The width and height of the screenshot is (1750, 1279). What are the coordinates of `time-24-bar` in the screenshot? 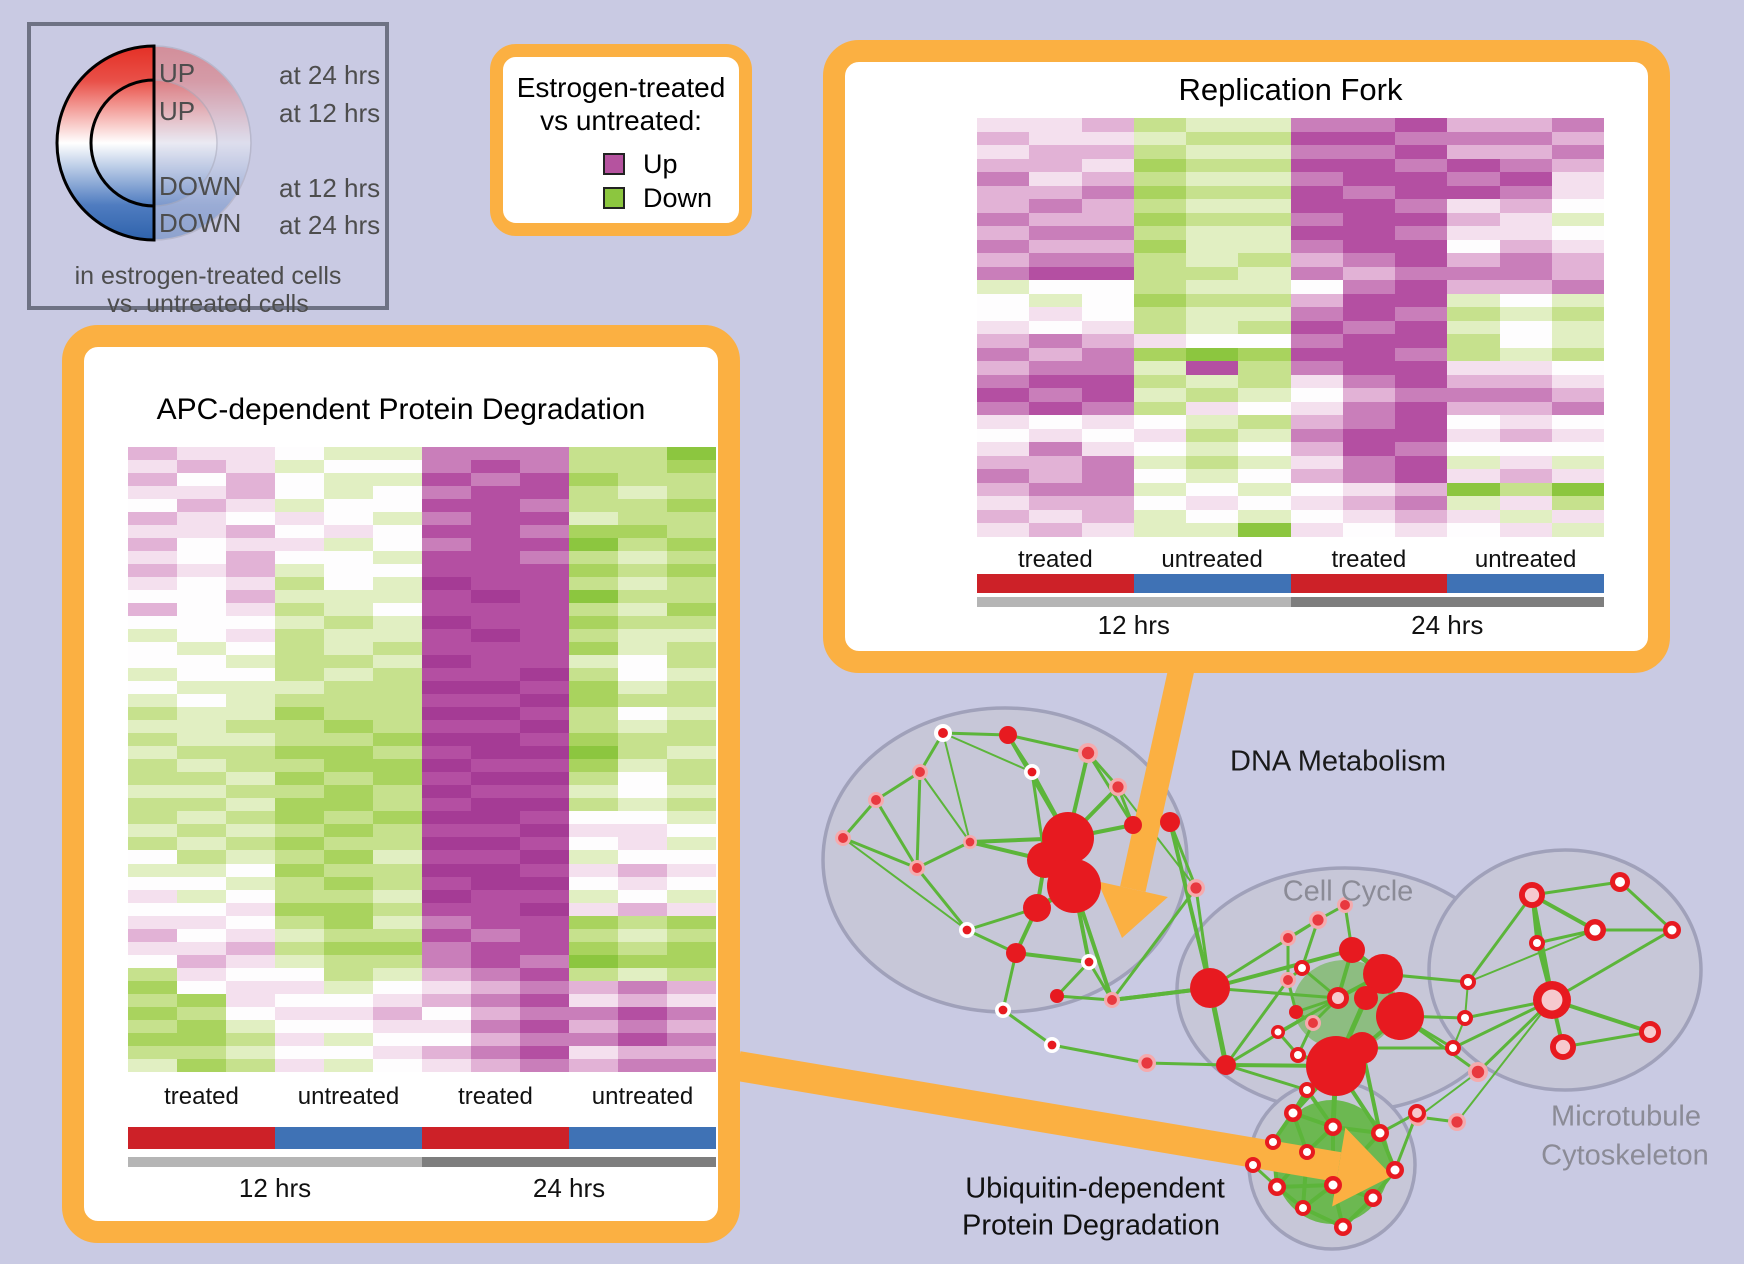 It's located at (569, 1162).